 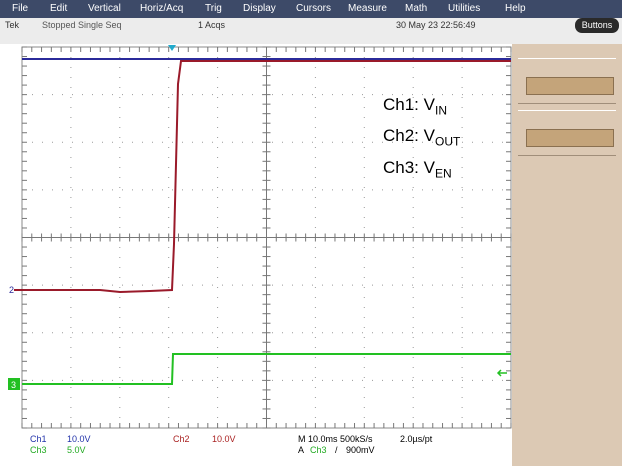 What do you see at coordinates (259, 8) in the screenshot?
I see `menu-item: Display` at bounding box center [259, 8].